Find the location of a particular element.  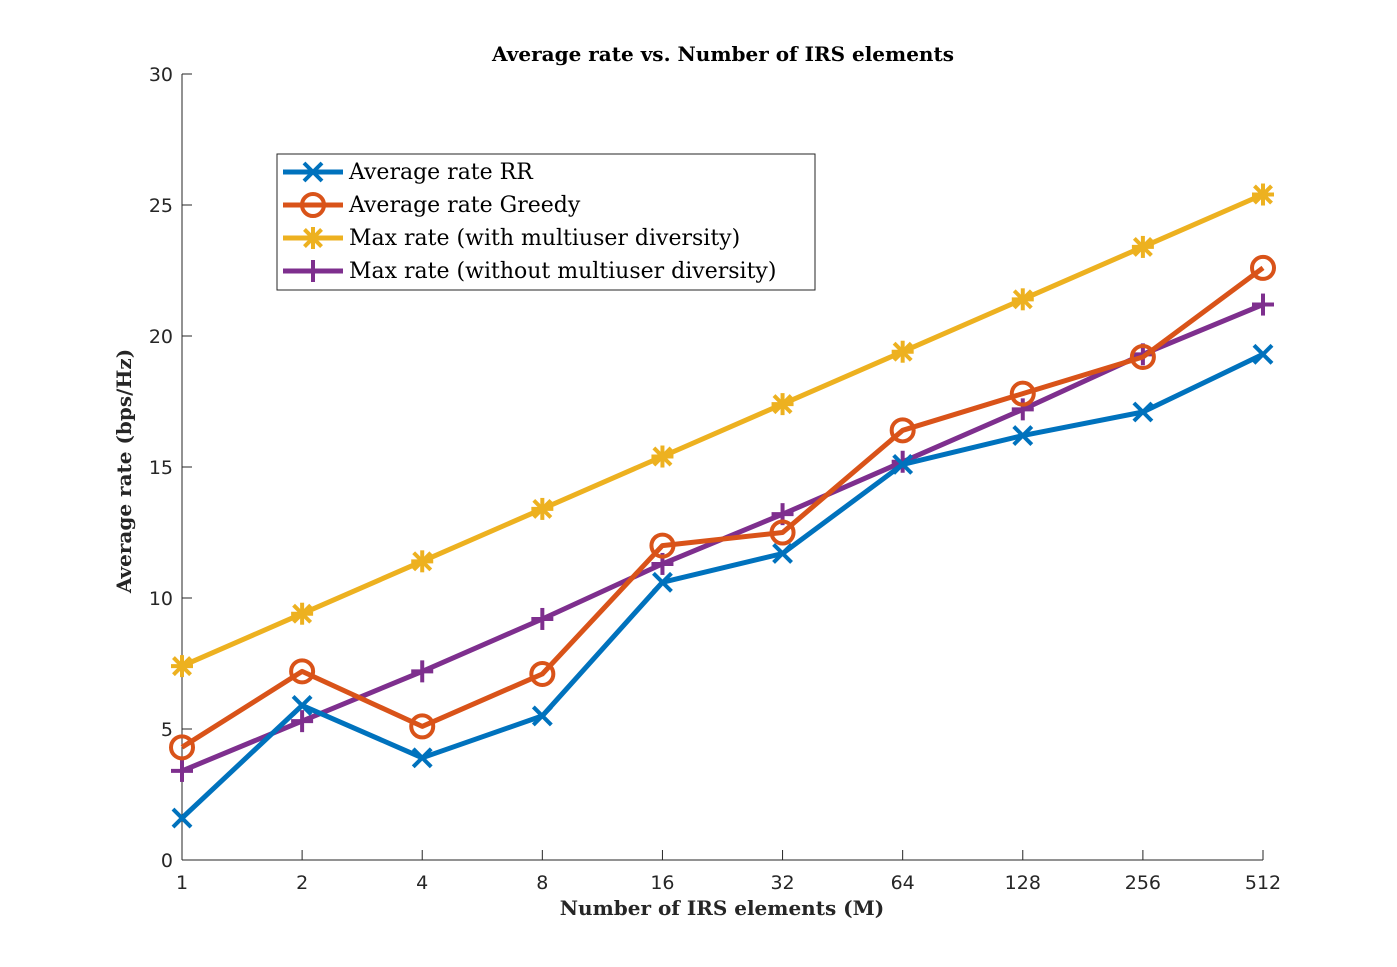

legend-label: Average rate Greedy is located at coordinates (464, 205).